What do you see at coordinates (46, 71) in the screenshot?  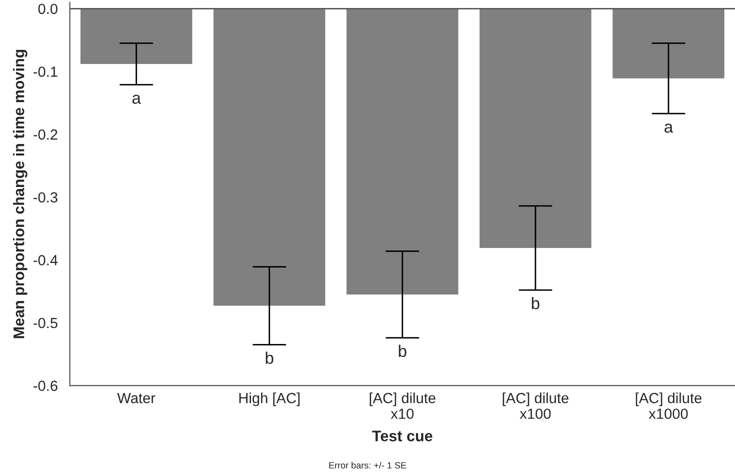 I see `y-tick-label: -0.1` at bounding box center [46, 71].